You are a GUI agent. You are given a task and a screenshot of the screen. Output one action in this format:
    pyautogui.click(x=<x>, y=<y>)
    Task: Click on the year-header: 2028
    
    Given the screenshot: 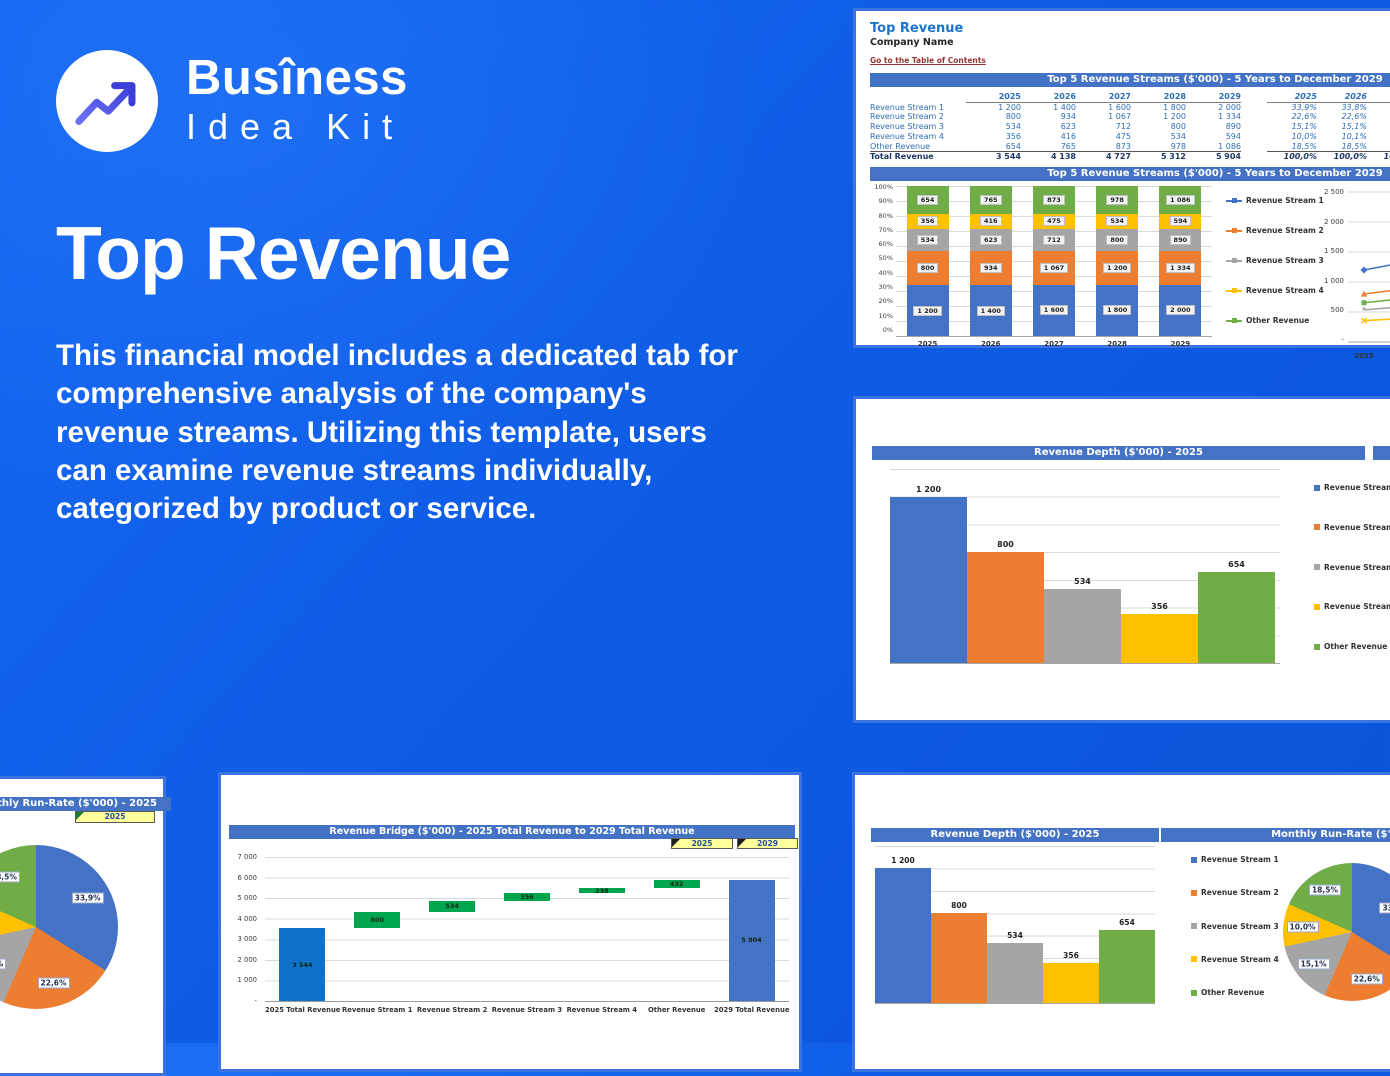 What is the action you would take?
    pyautogui.click(x=1158, y=97)
    